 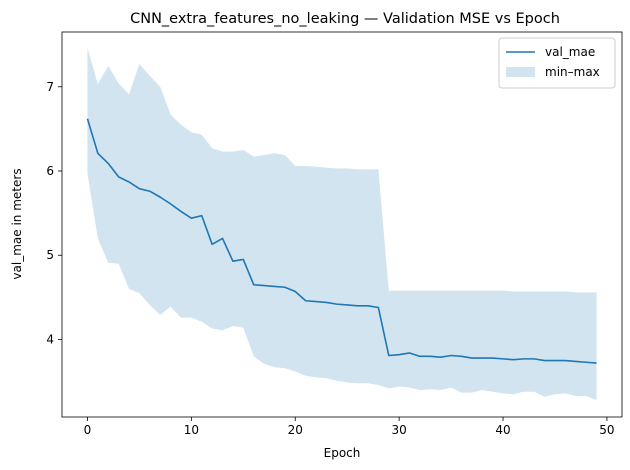 I want to click on x-tick-label: 10, so click(x=191, y=430).